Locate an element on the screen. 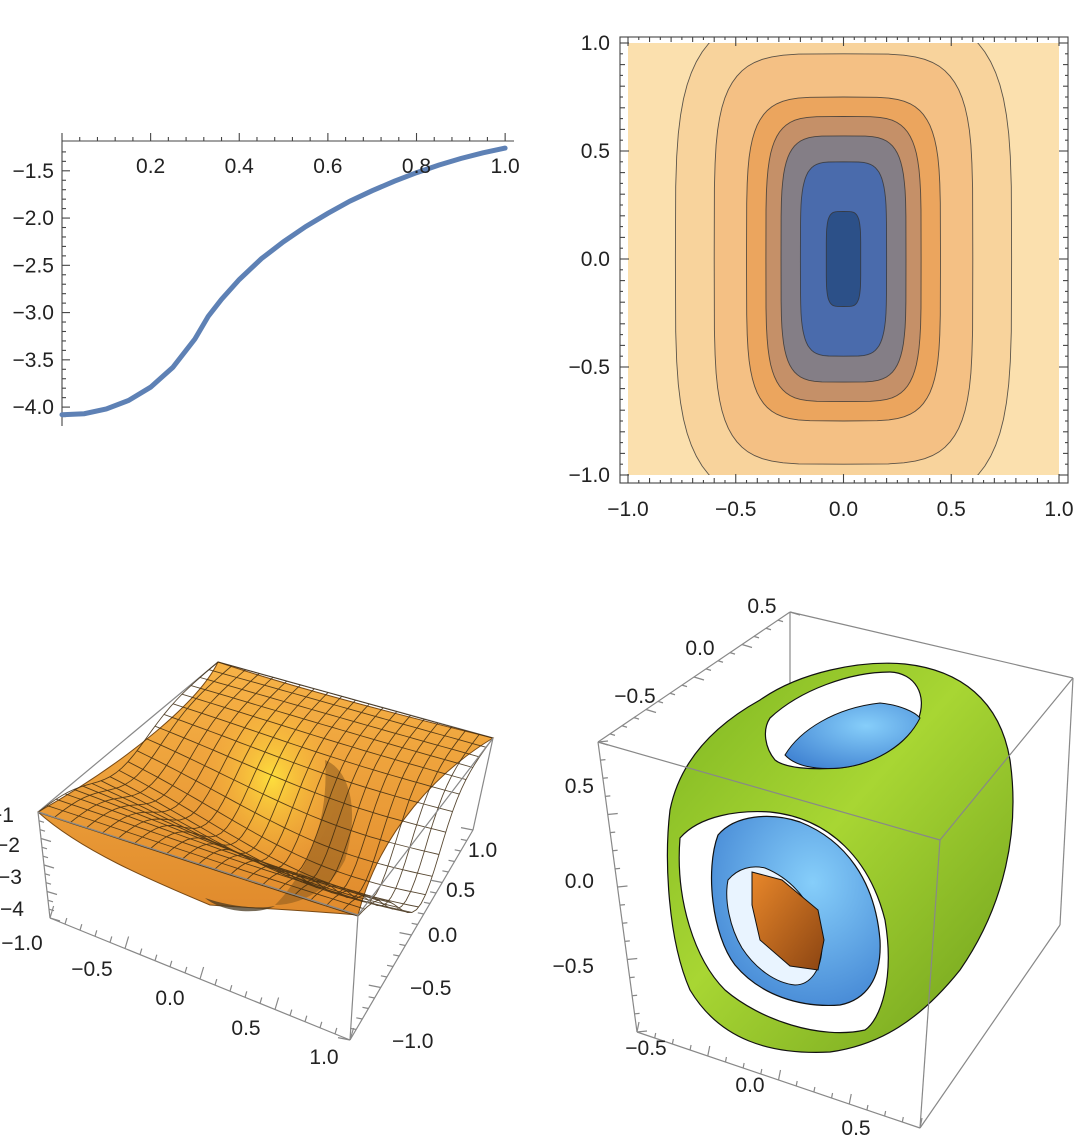 The image size is (1079, 1146). line-x-tick-label: 0.8 is located at coordinates (416, 166).